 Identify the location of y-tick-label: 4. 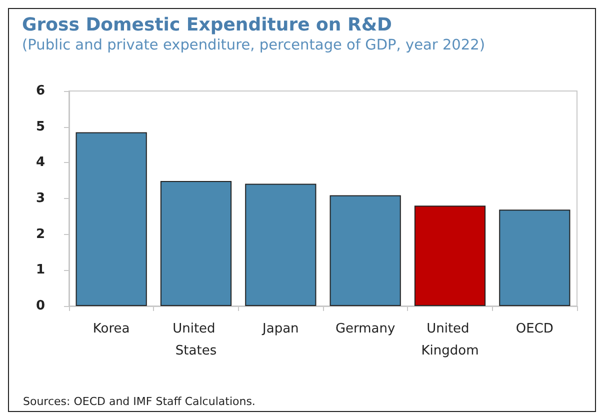
(40, 162).